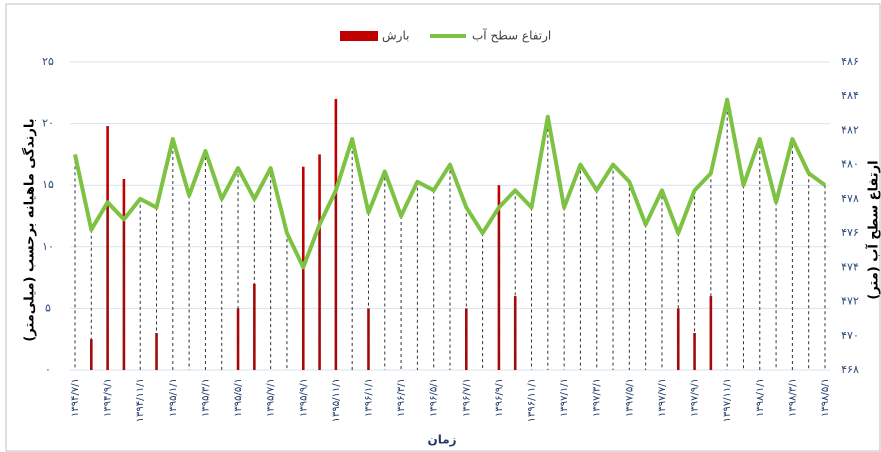  Describe the element at coordinates (441, 440) in the screenshot. I see `x-axis-title: زمان` at that location.